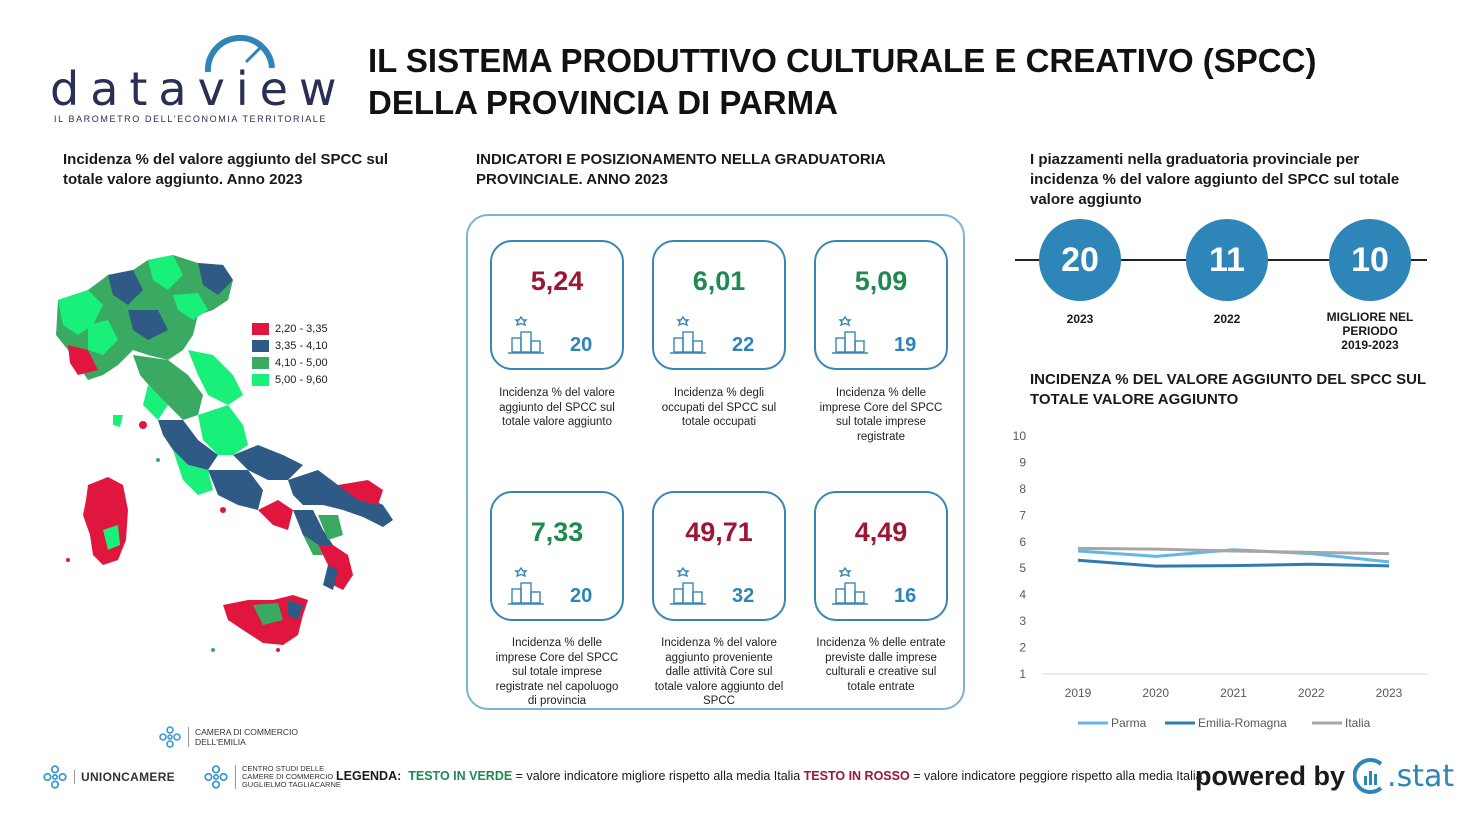  I want to click on powered-by-cstat: powered by .stat, so click(1324, 776).